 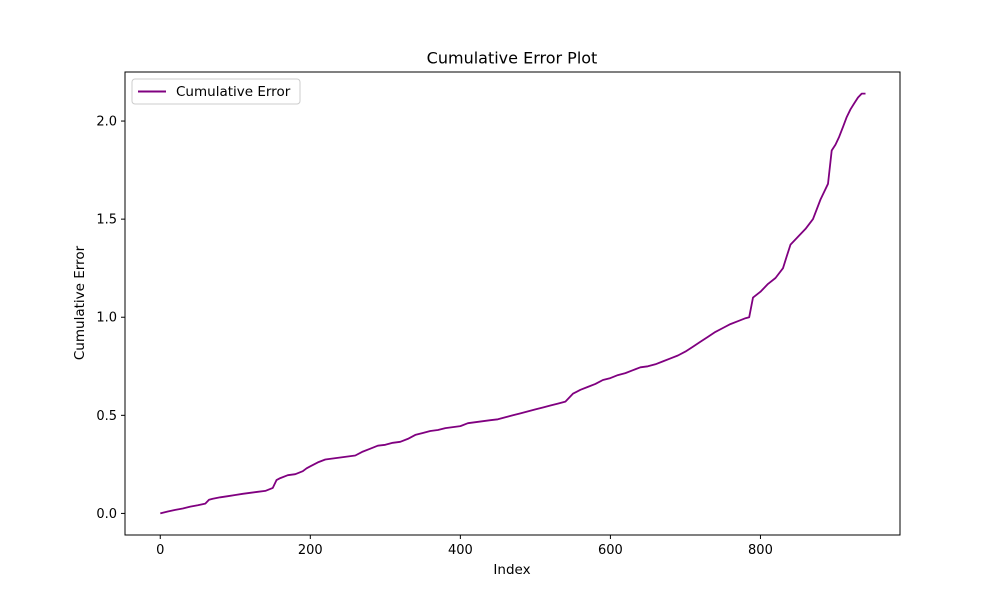 I want to click on x-axis-label: Index, so click(x=511, y=570).